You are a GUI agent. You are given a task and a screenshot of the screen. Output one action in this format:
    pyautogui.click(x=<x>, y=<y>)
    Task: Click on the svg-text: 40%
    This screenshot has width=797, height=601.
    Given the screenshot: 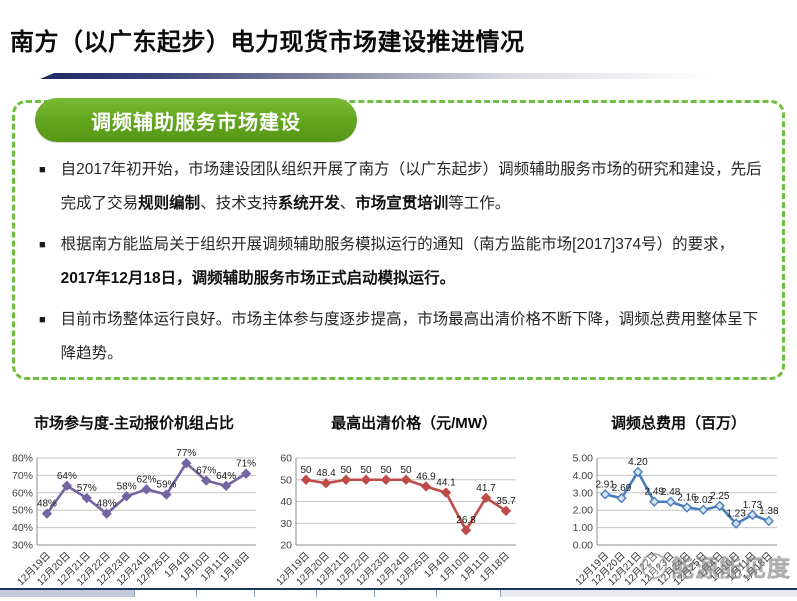 What is the action you would take?
    pyautogui.click(x=22, y=528)
    